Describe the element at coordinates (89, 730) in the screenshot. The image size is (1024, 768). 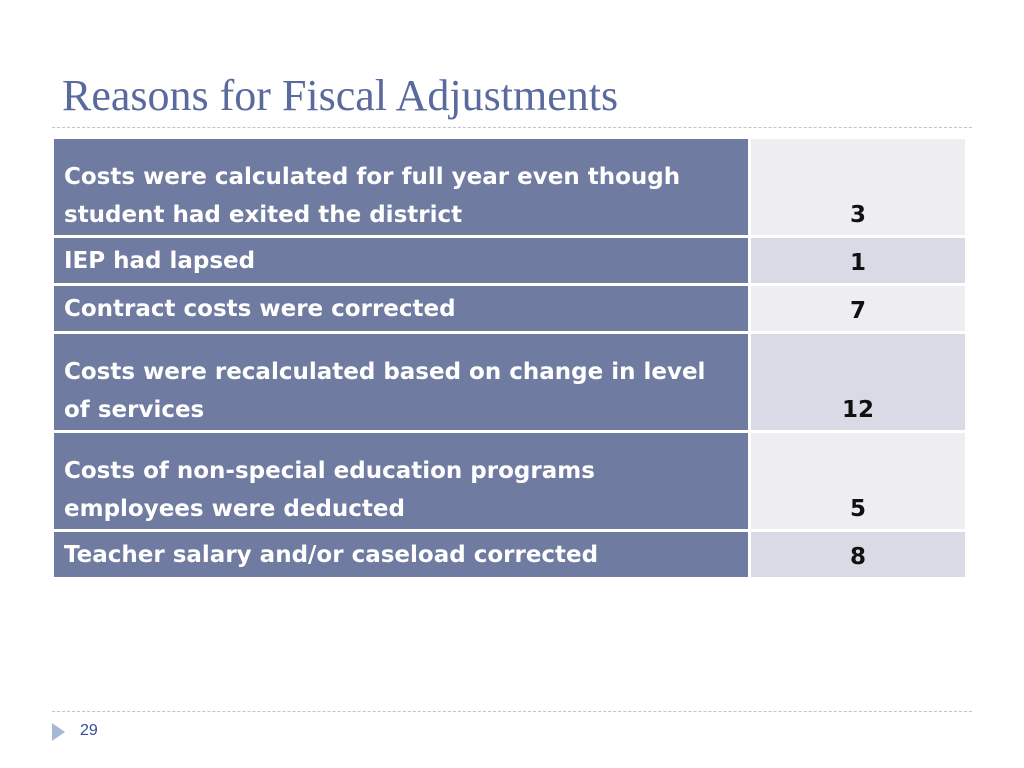
I see `page-number: 29` at that location.